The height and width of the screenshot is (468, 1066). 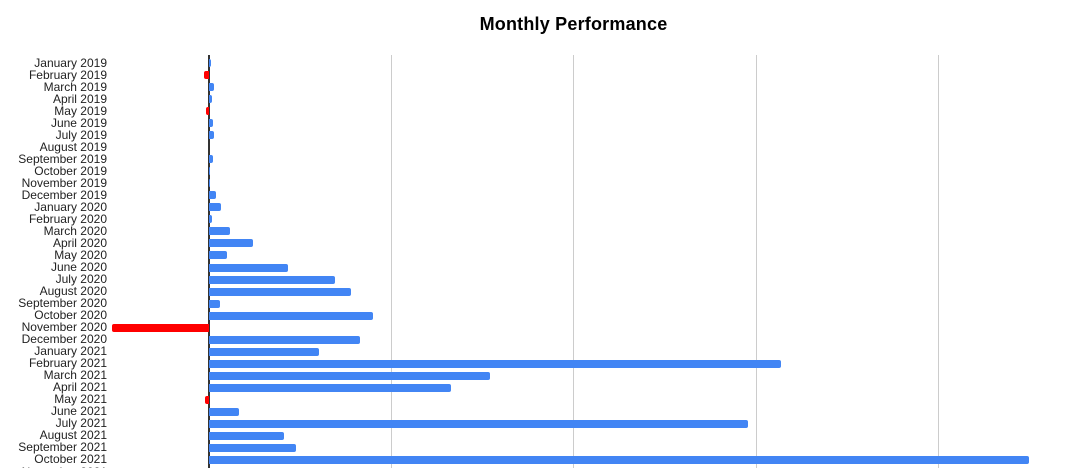 What do you see at coordinates (209, 261) in the screenshot?
I see `axis-zero-line` at bounding box center [209, 261].